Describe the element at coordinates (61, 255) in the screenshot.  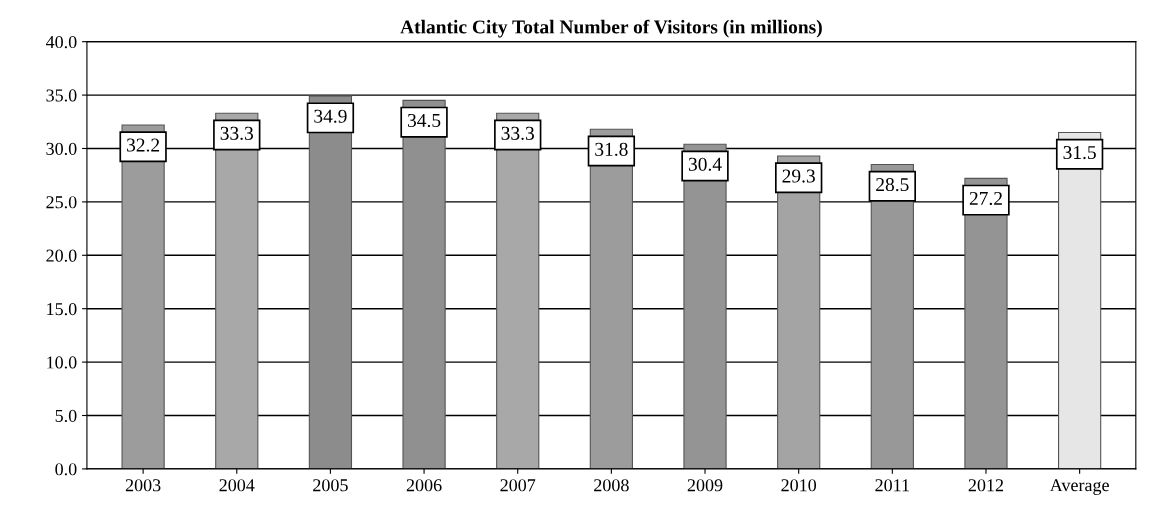
I see `y-tick-label: 20.0` at that location.